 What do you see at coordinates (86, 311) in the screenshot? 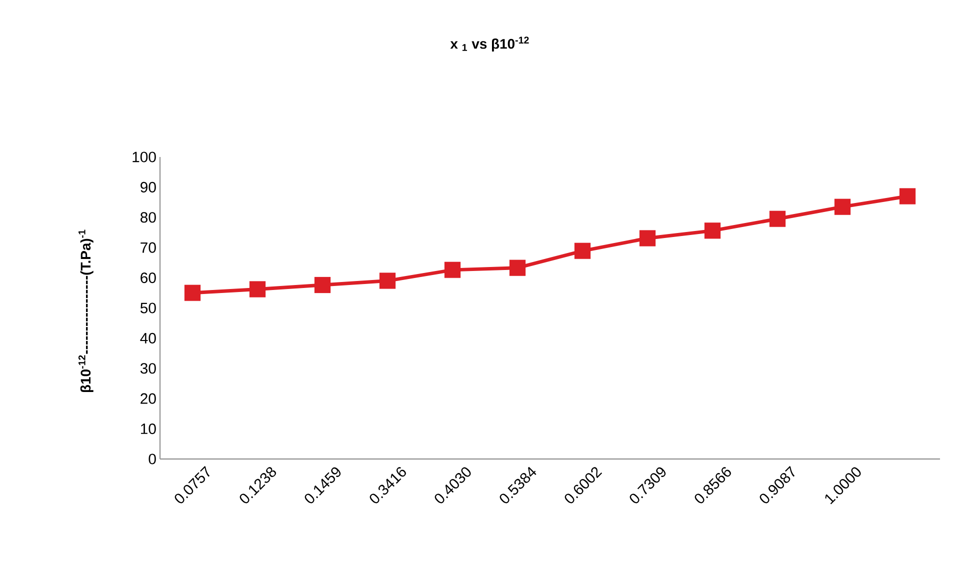
I see `y-axis-title: β10$^{-12}$-----------------(T.Pa)$^{-1}$` at bounding box center [86, 311].